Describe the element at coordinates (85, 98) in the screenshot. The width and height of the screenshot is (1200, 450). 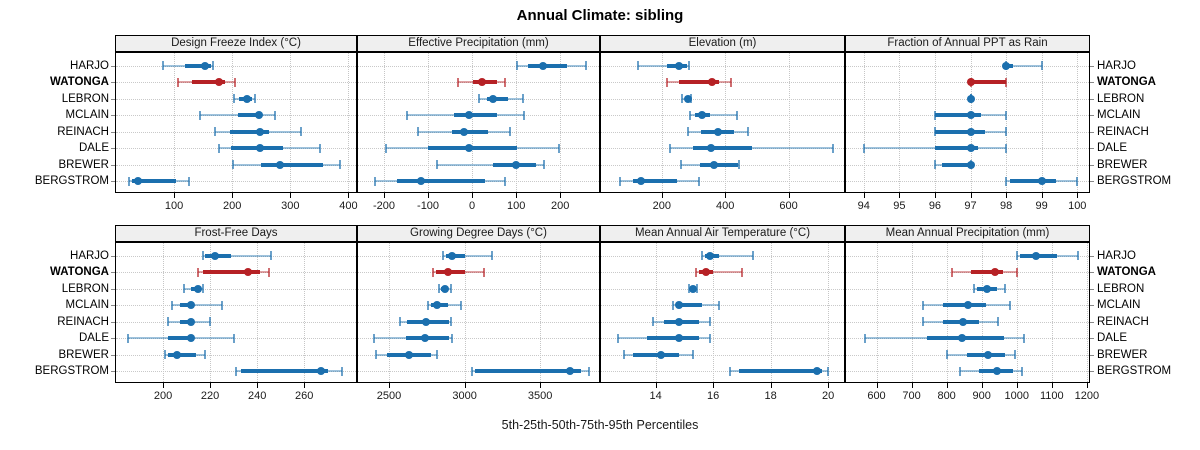
I see `station-label-lebron: LEBRON` at that location.